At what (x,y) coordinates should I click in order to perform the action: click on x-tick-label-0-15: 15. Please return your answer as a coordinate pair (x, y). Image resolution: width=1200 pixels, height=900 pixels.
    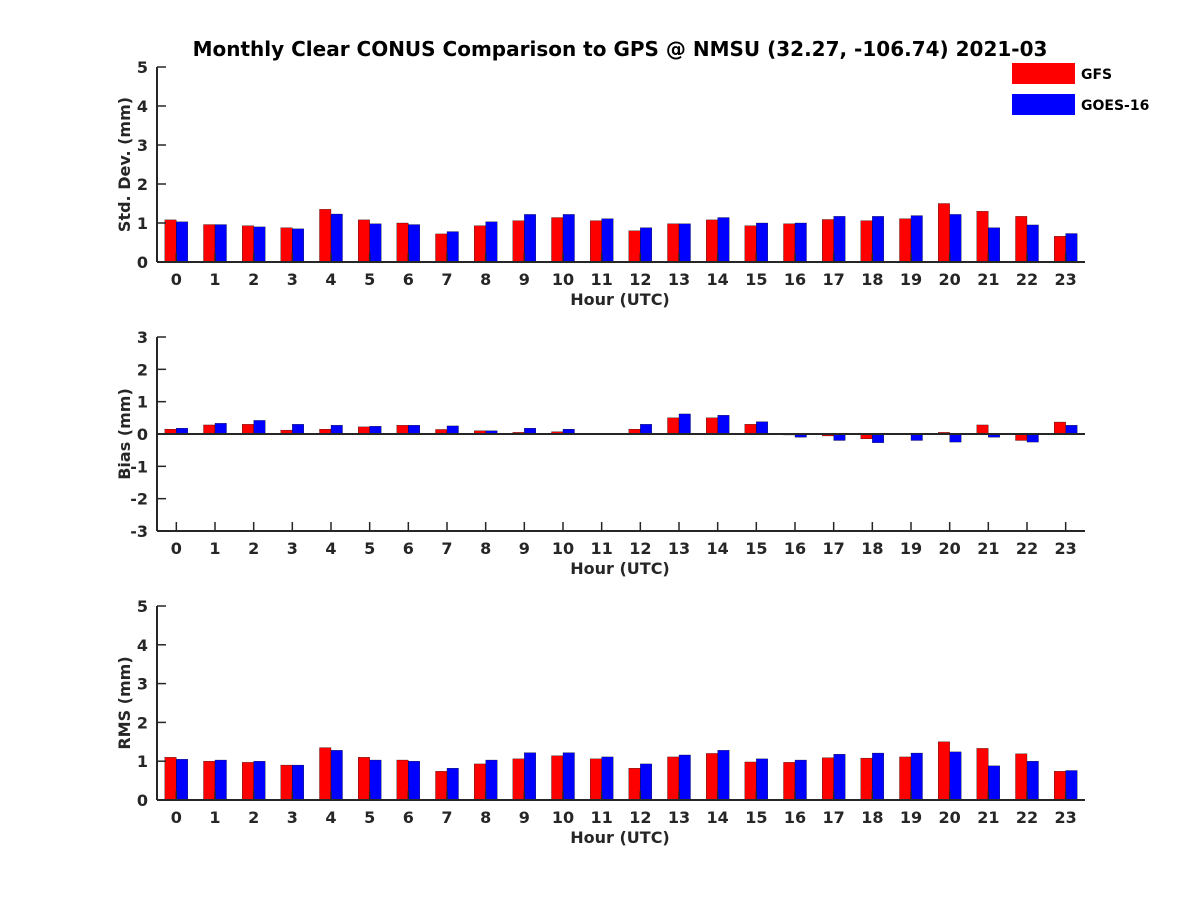
    Looking at the image, I should click on (756, 279).